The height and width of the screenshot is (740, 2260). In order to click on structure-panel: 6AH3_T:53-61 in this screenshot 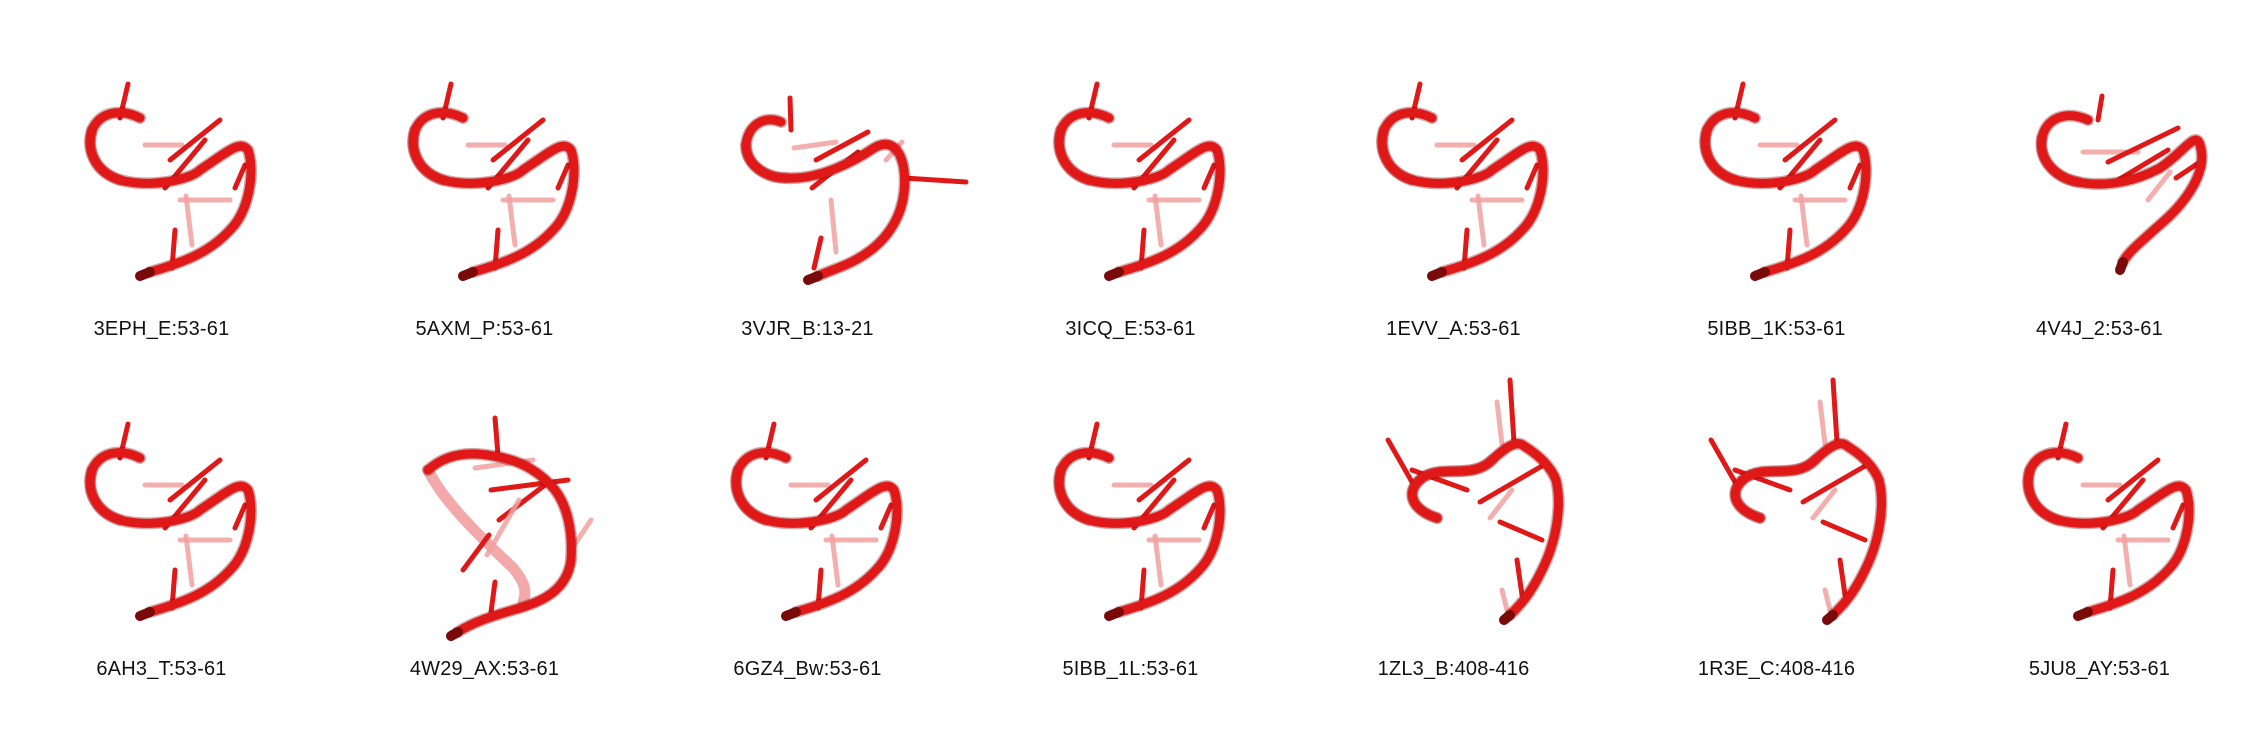, I will do `click(161, 525)`.